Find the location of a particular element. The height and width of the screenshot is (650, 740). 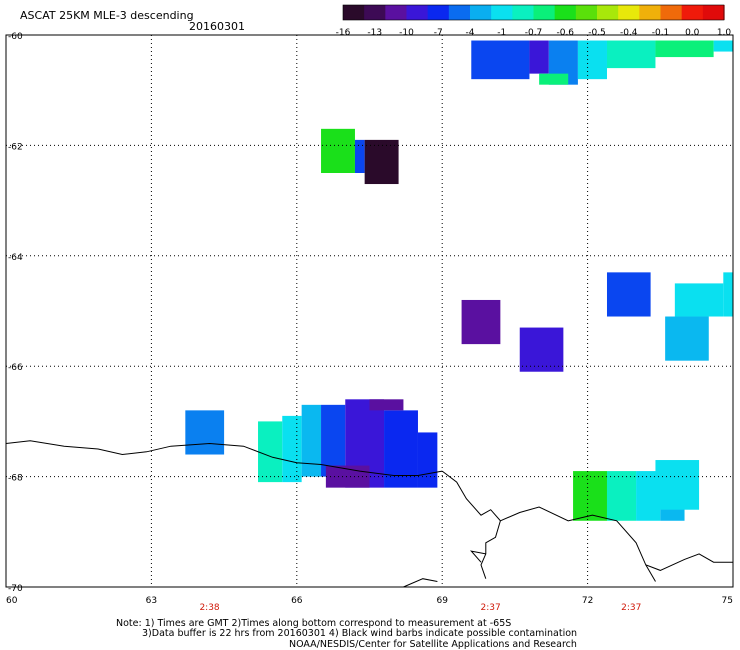

colorbar-label: -7 is located at coordinates (438, 33).